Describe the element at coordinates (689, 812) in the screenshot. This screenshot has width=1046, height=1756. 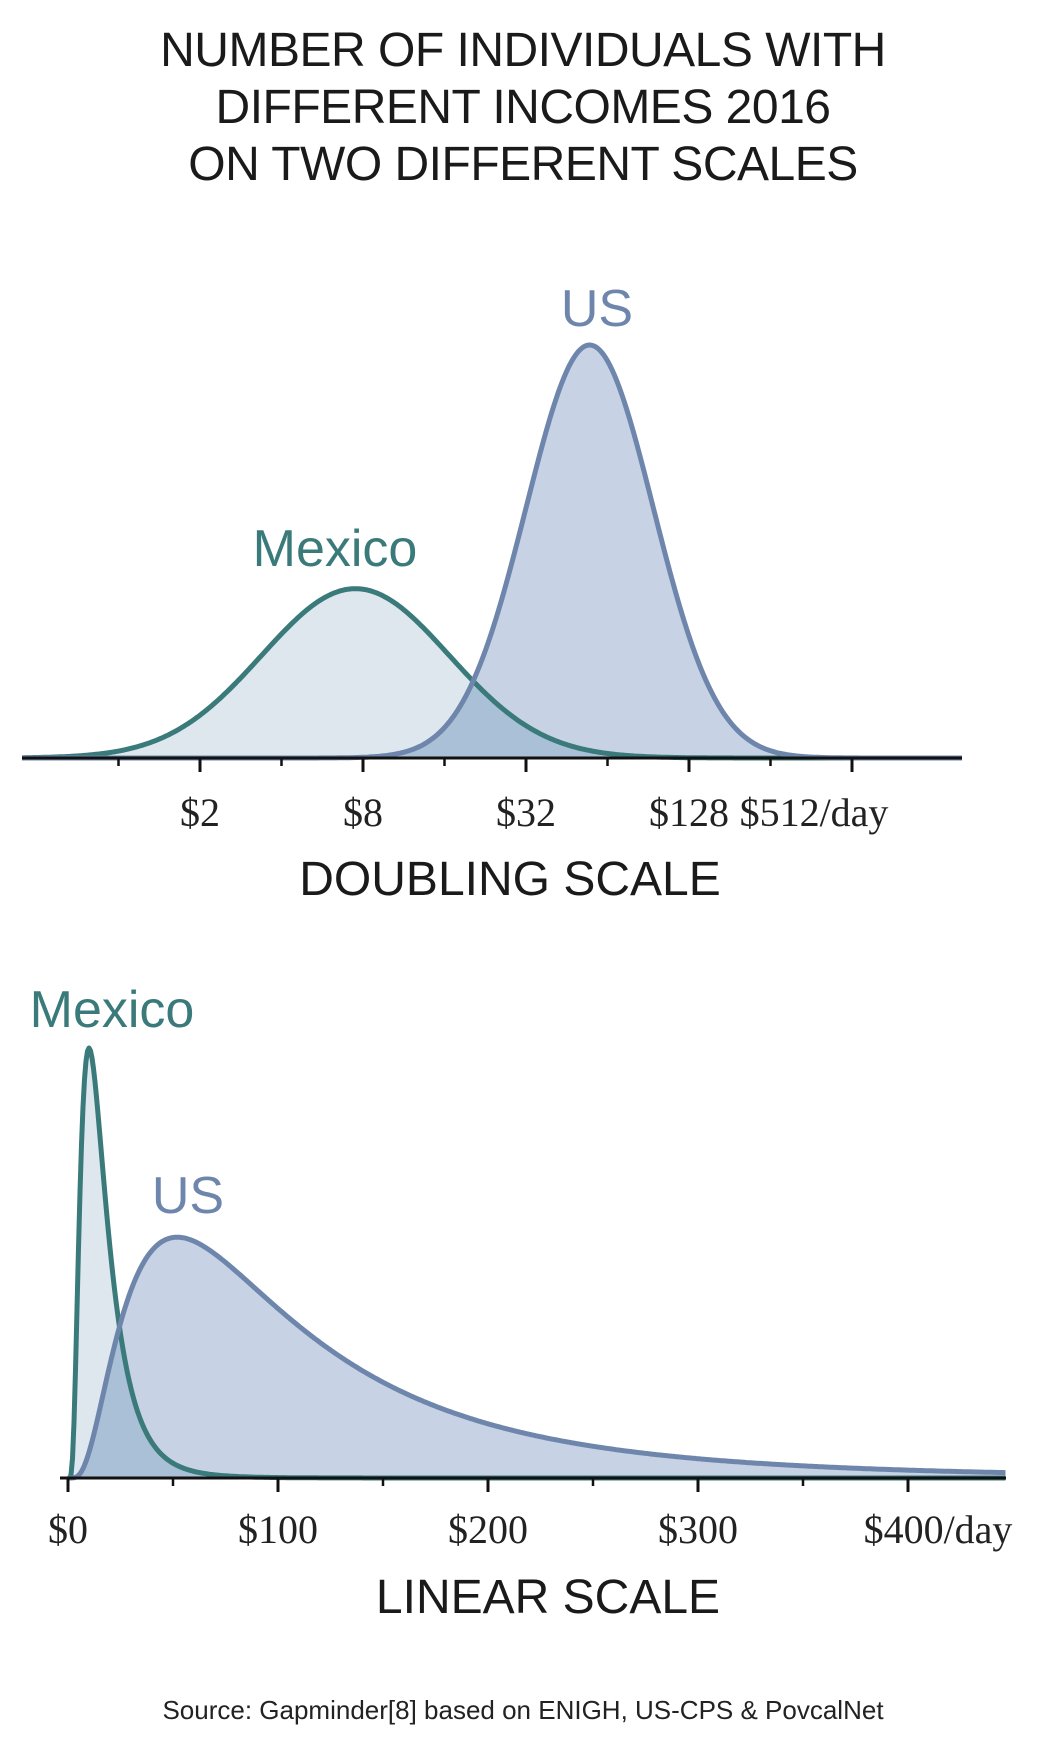
I see `tick-label: $128` at that location.